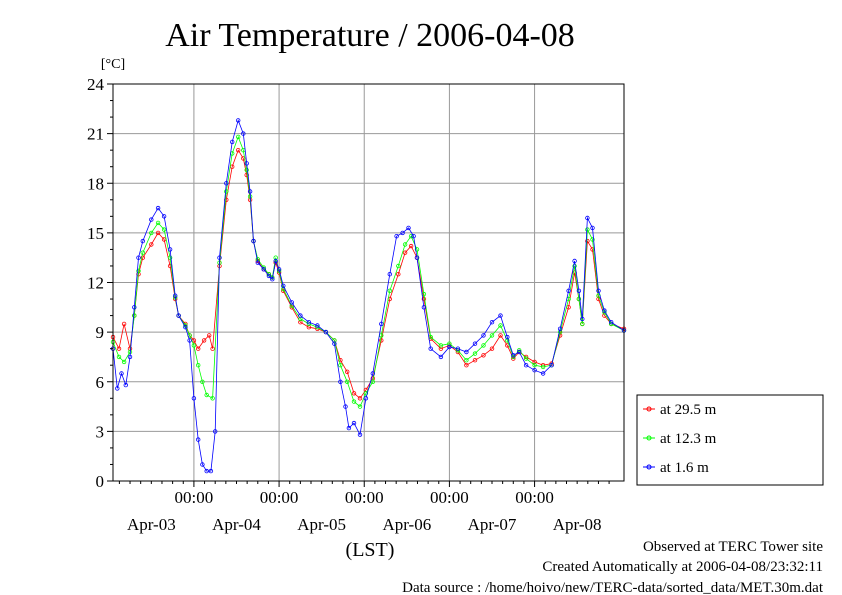  I want to click on x-axis-label: (LST), so click(370, 550).